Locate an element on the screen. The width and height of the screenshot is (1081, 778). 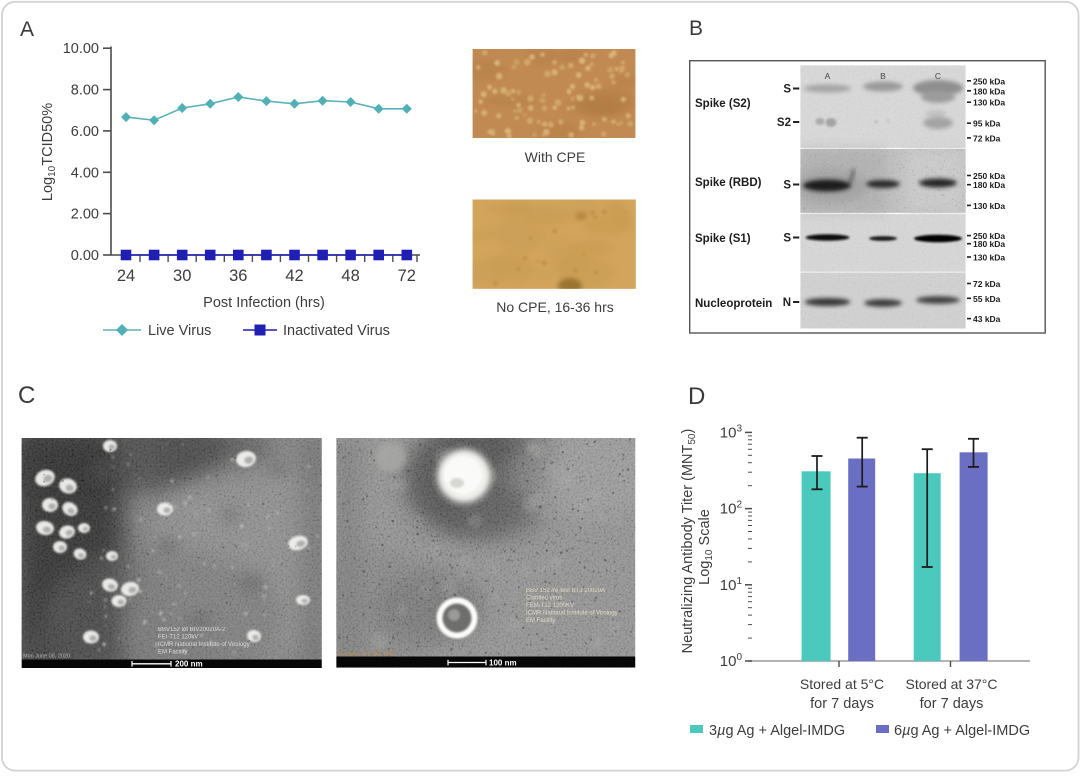
svg-text: Log10 Scale is located at coordinates (706, 547).